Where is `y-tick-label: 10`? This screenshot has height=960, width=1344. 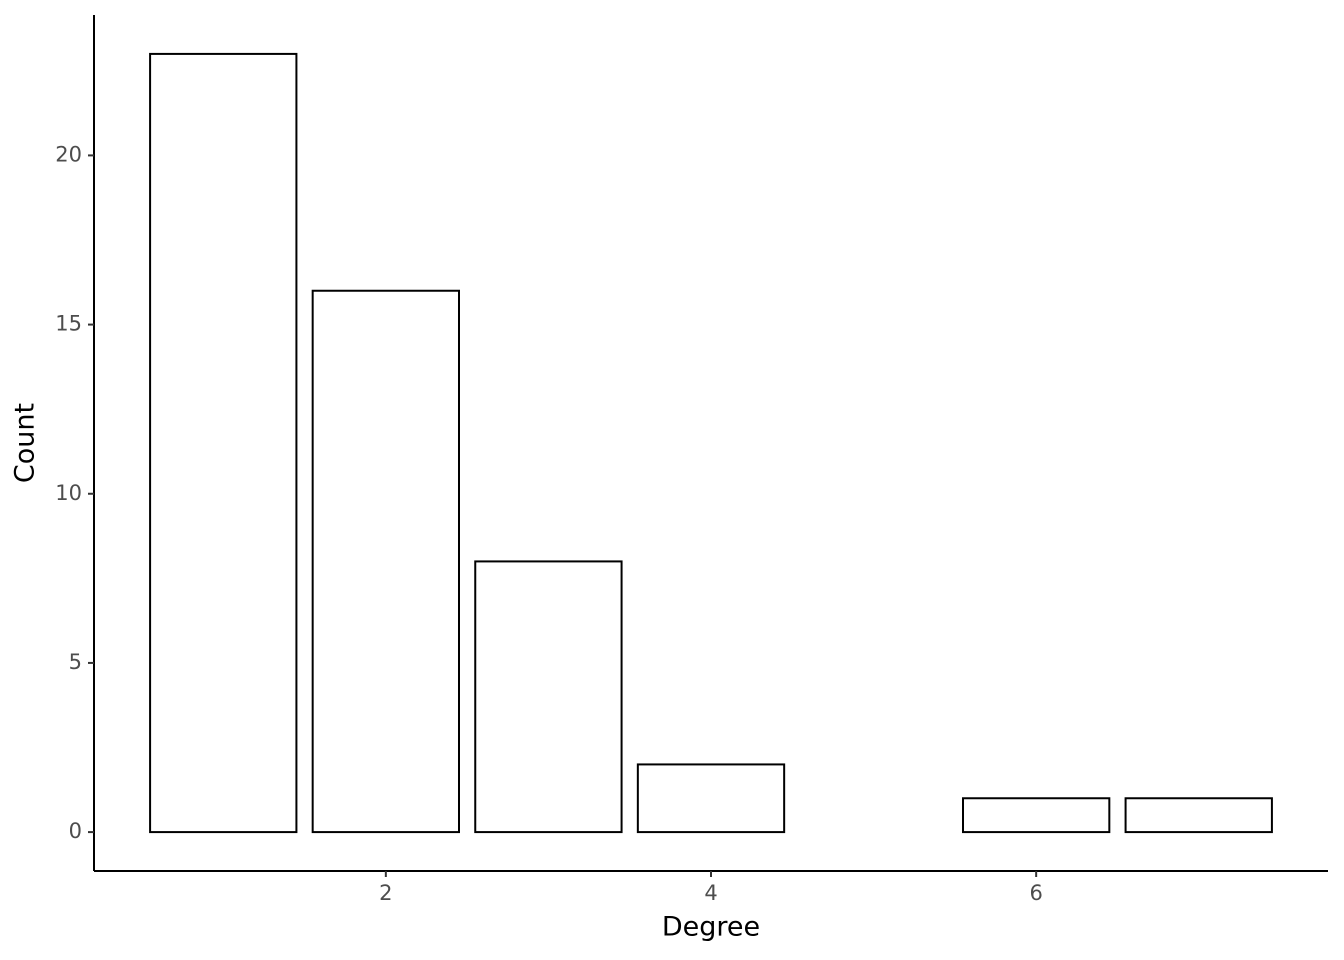 y-tick-label: 10 is located at coordinates (68, 493).